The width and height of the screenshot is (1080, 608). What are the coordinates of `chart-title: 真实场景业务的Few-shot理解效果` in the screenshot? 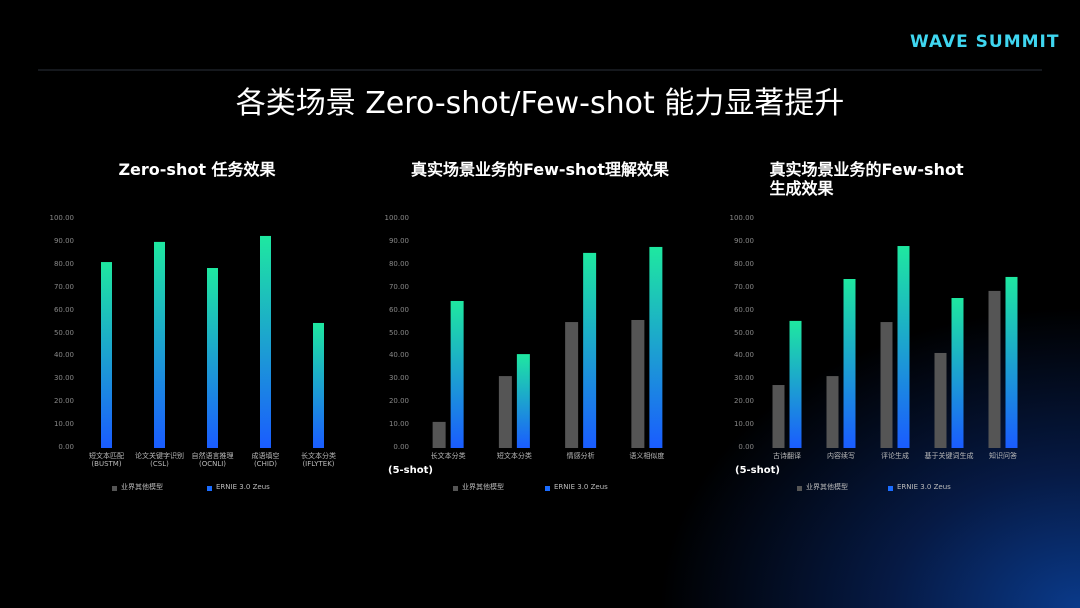 It's located at (540, 169).